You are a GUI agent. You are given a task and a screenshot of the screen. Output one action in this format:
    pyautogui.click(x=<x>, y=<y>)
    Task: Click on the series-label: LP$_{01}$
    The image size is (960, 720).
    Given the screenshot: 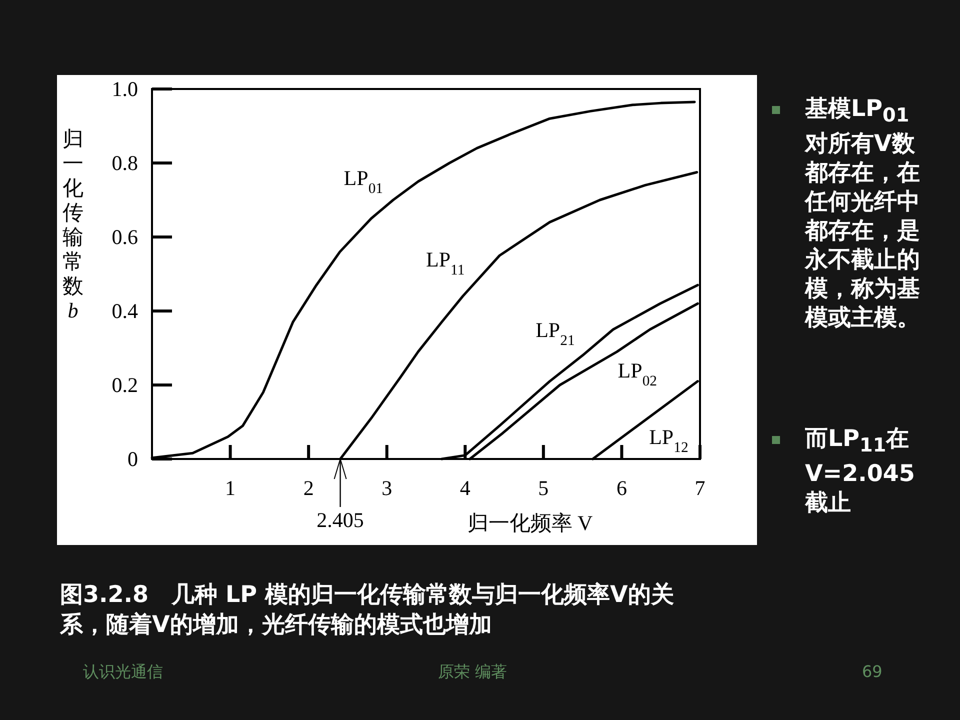 What is the action you would take?
    pyautogui.click(x=364, y=182)
    